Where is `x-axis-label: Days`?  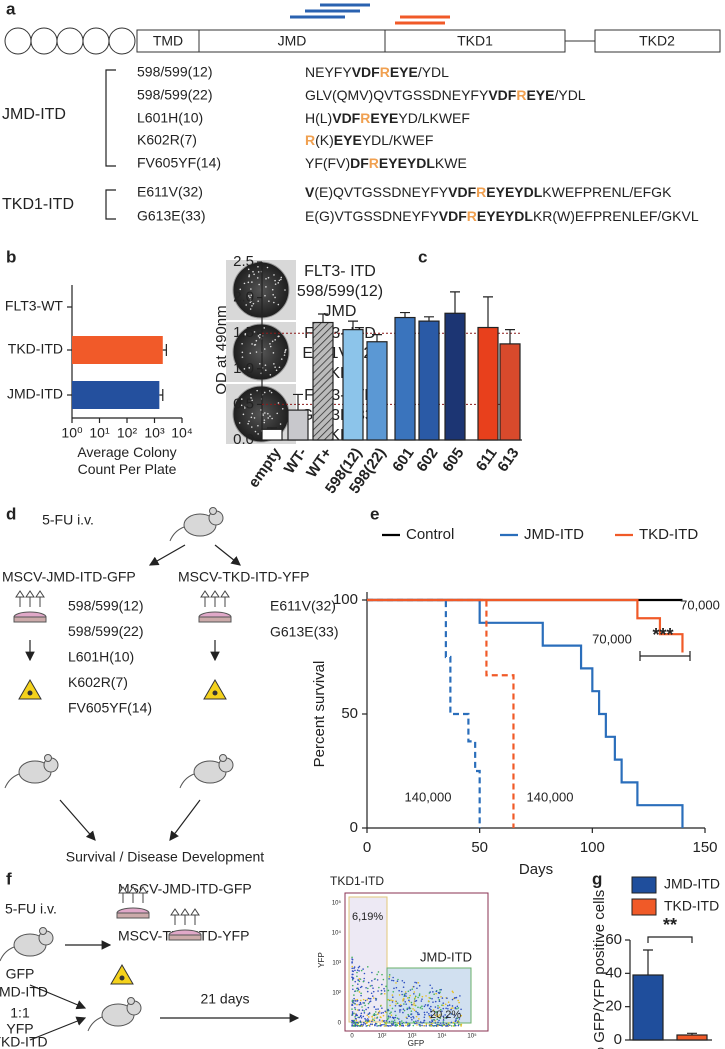 x-axis-label: Days is located at coordinates (536, 869).